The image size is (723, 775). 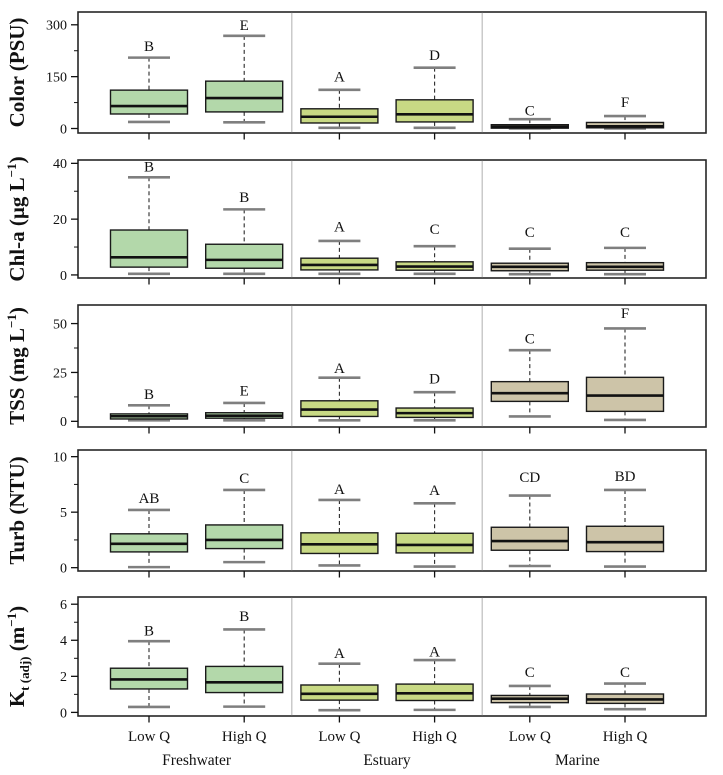 I want to click on box-freshwater-low-q: AB, so click(x=149, y=530).